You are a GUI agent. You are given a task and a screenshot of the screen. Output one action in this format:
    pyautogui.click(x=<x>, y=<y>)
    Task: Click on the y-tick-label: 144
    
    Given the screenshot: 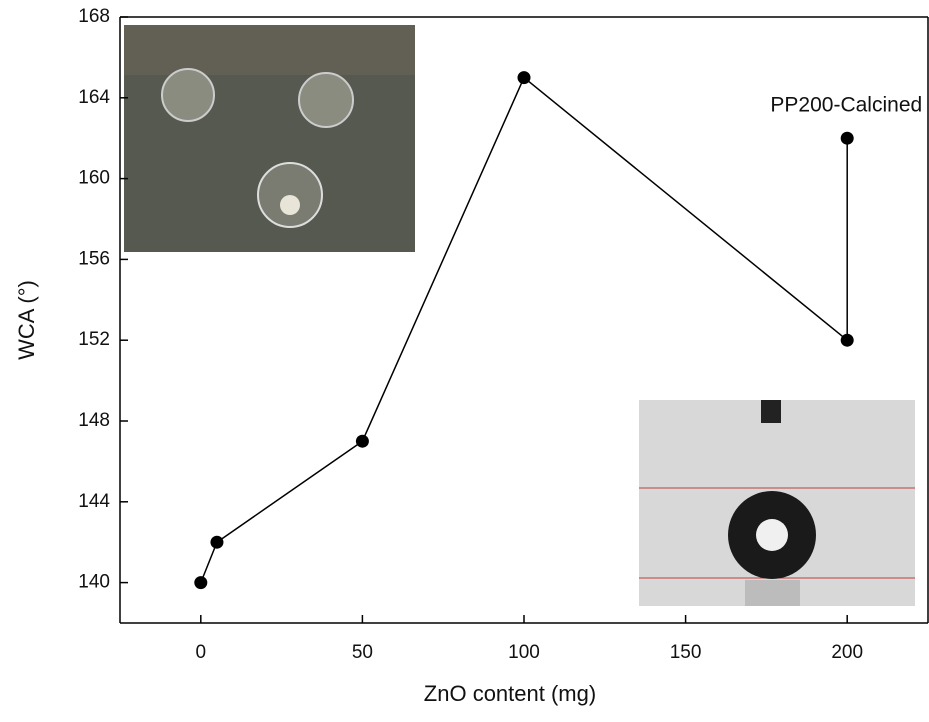 What is the action you would take?
    pyautogui.click(x=94, y=501)
    